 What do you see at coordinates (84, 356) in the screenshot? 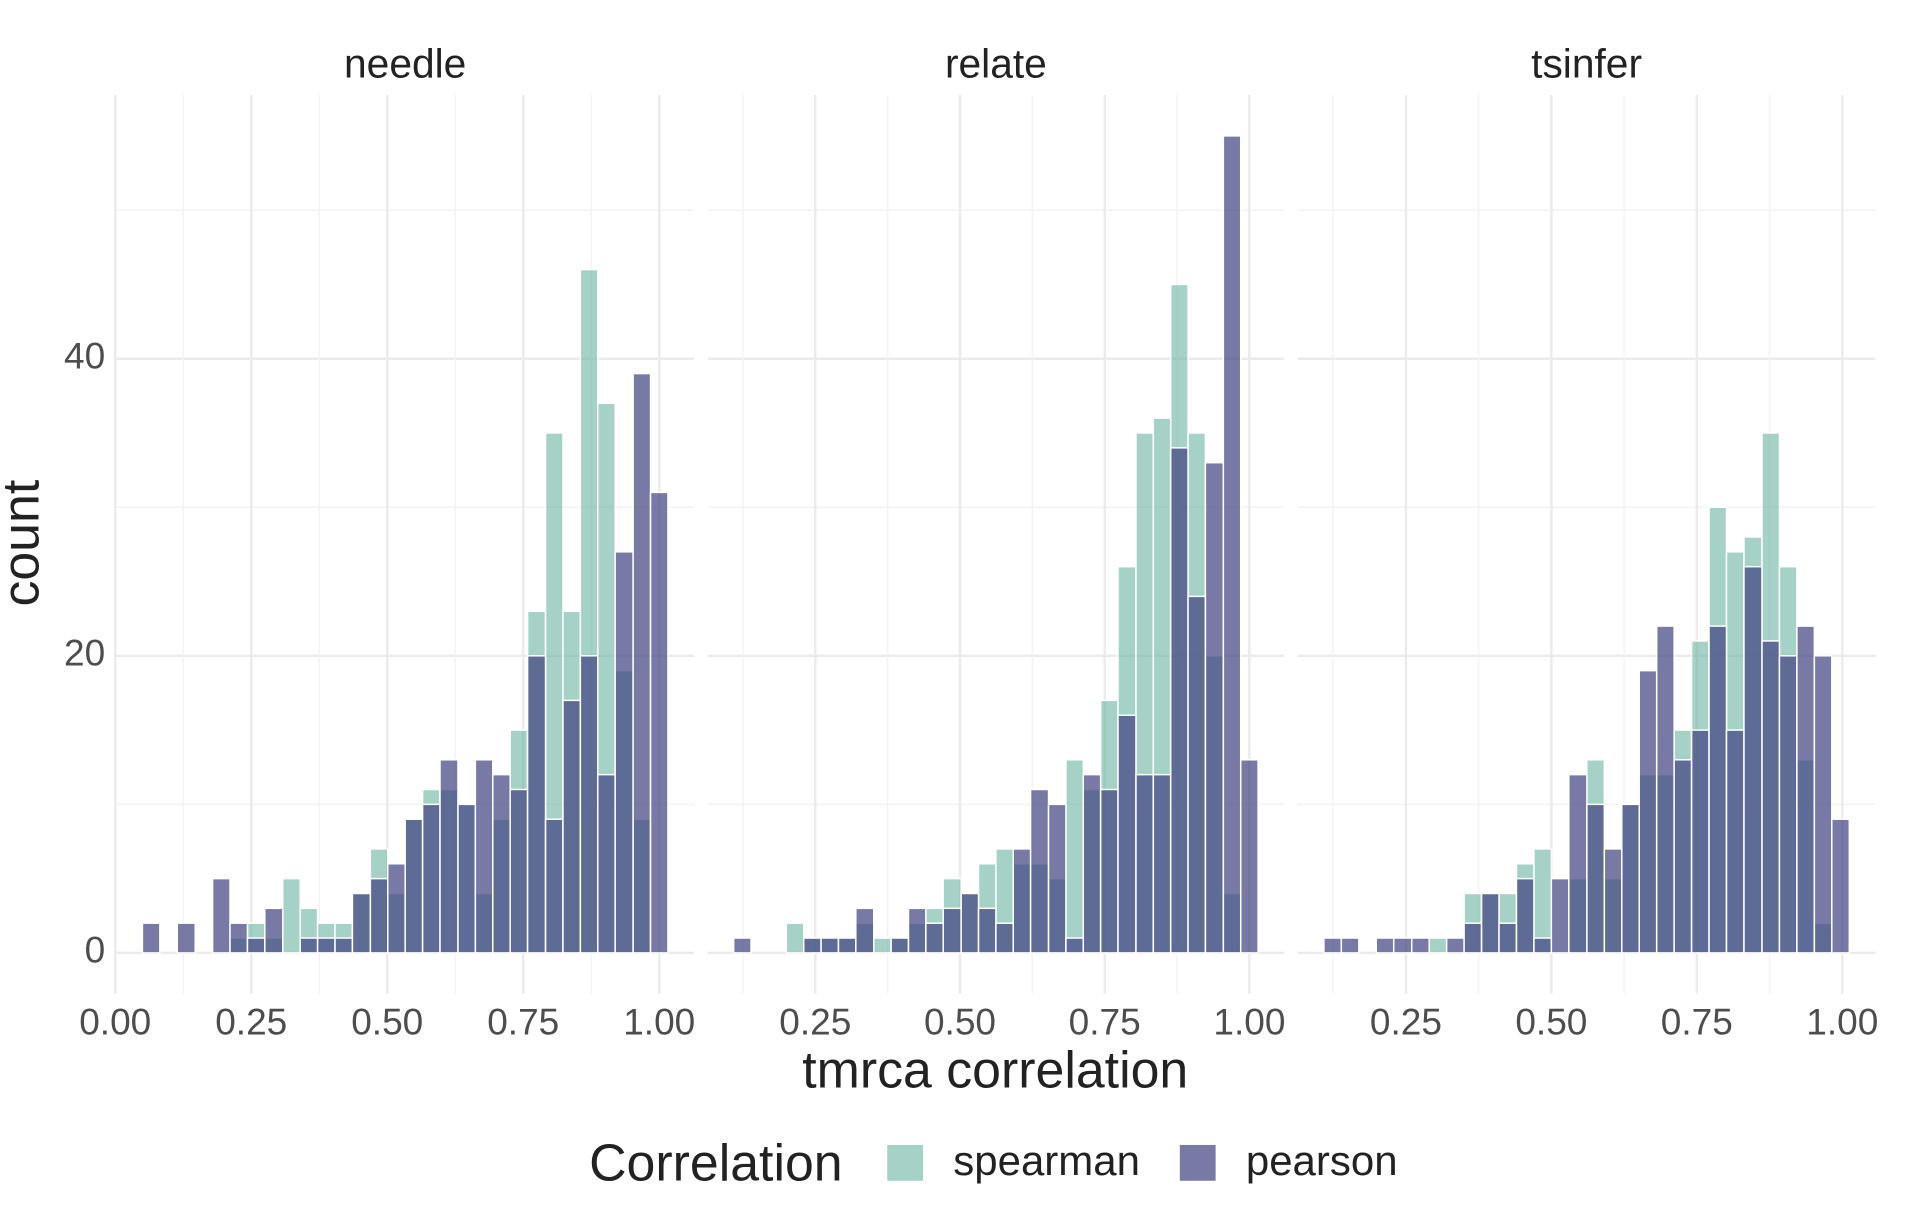
I see `y-tick-label: 40` at bounding box center [84, 356].